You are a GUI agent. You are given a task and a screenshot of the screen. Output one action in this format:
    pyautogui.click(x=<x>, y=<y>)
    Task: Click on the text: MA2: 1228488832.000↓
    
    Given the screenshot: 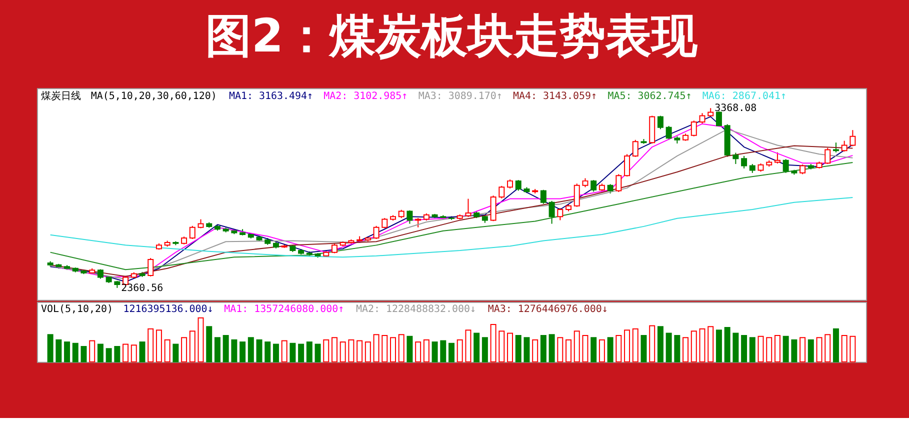 What is the action you would take?
    pyautogui.click(x=416, y=309)
    